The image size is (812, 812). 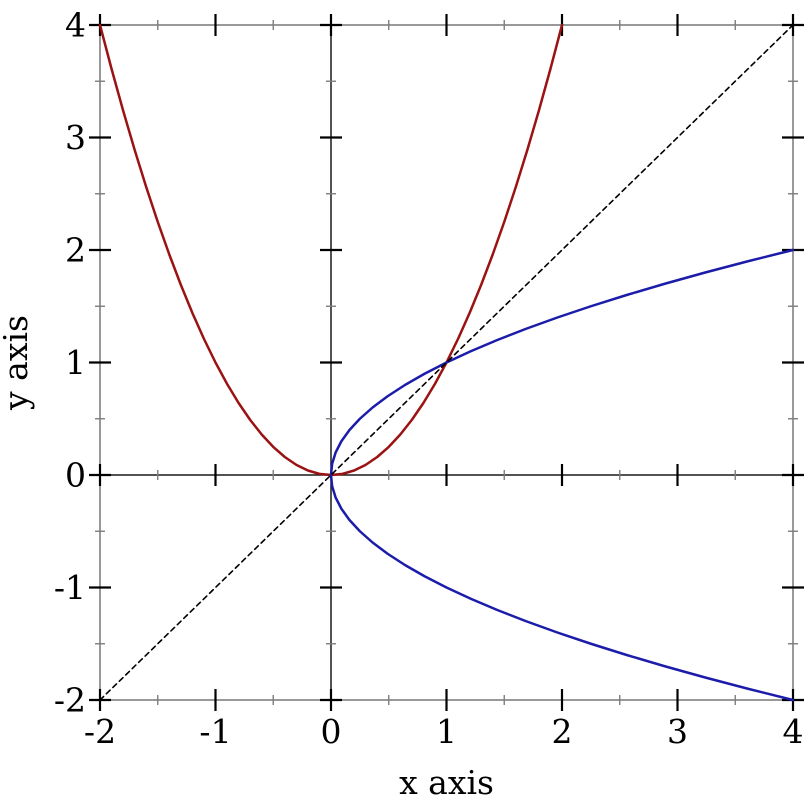 What do you see at coordinates (75, 475) in the screenshot?
I see `y-tick-label: 0` at bounding box center [75, 475].